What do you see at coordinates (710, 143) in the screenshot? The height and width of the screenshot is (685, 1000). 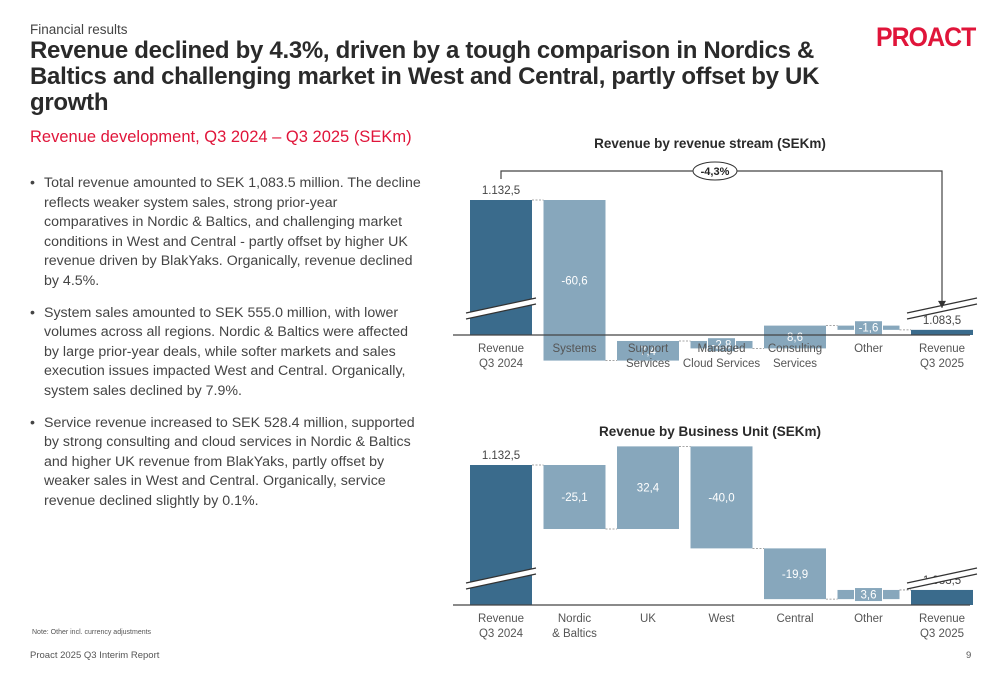 I see `chart-title: Revenue by revenue stream (SEKm)` at bounding box center [710, 143].